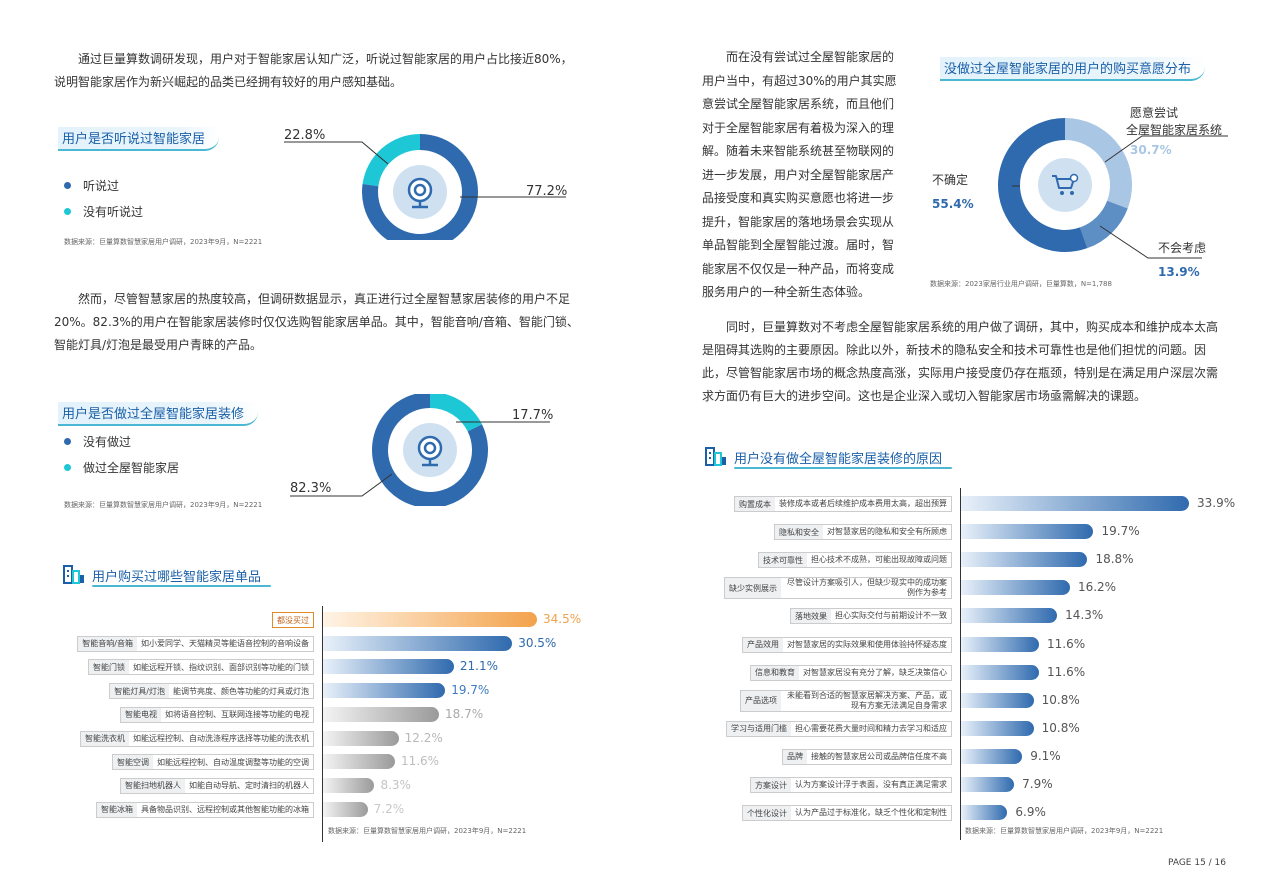  Describe the element at coordinates (798, 151) in the screenshot. I see `para-line: 解。随着未来智能系统甚至物联网的` at that location.